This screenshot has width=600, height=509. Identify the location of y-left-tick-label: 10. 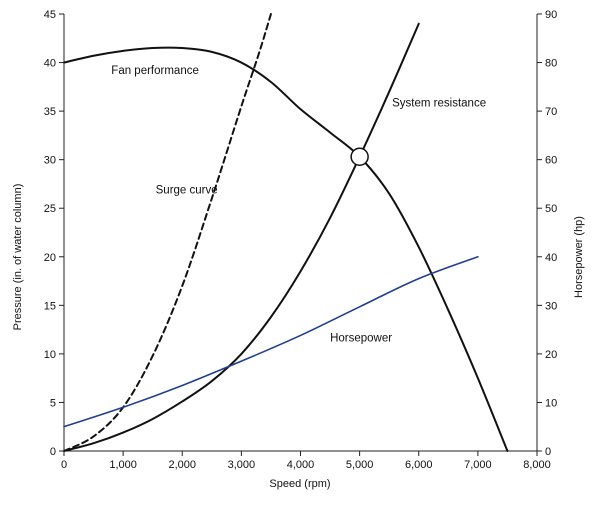
(50, 355).